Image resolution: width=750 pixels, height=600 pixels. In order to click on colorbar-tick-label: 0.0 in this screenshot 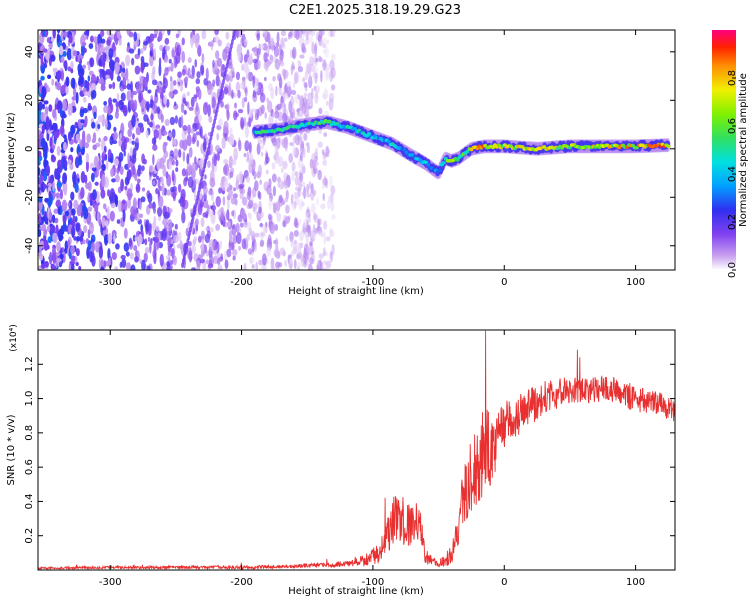, I will do `click(732, 270)`.